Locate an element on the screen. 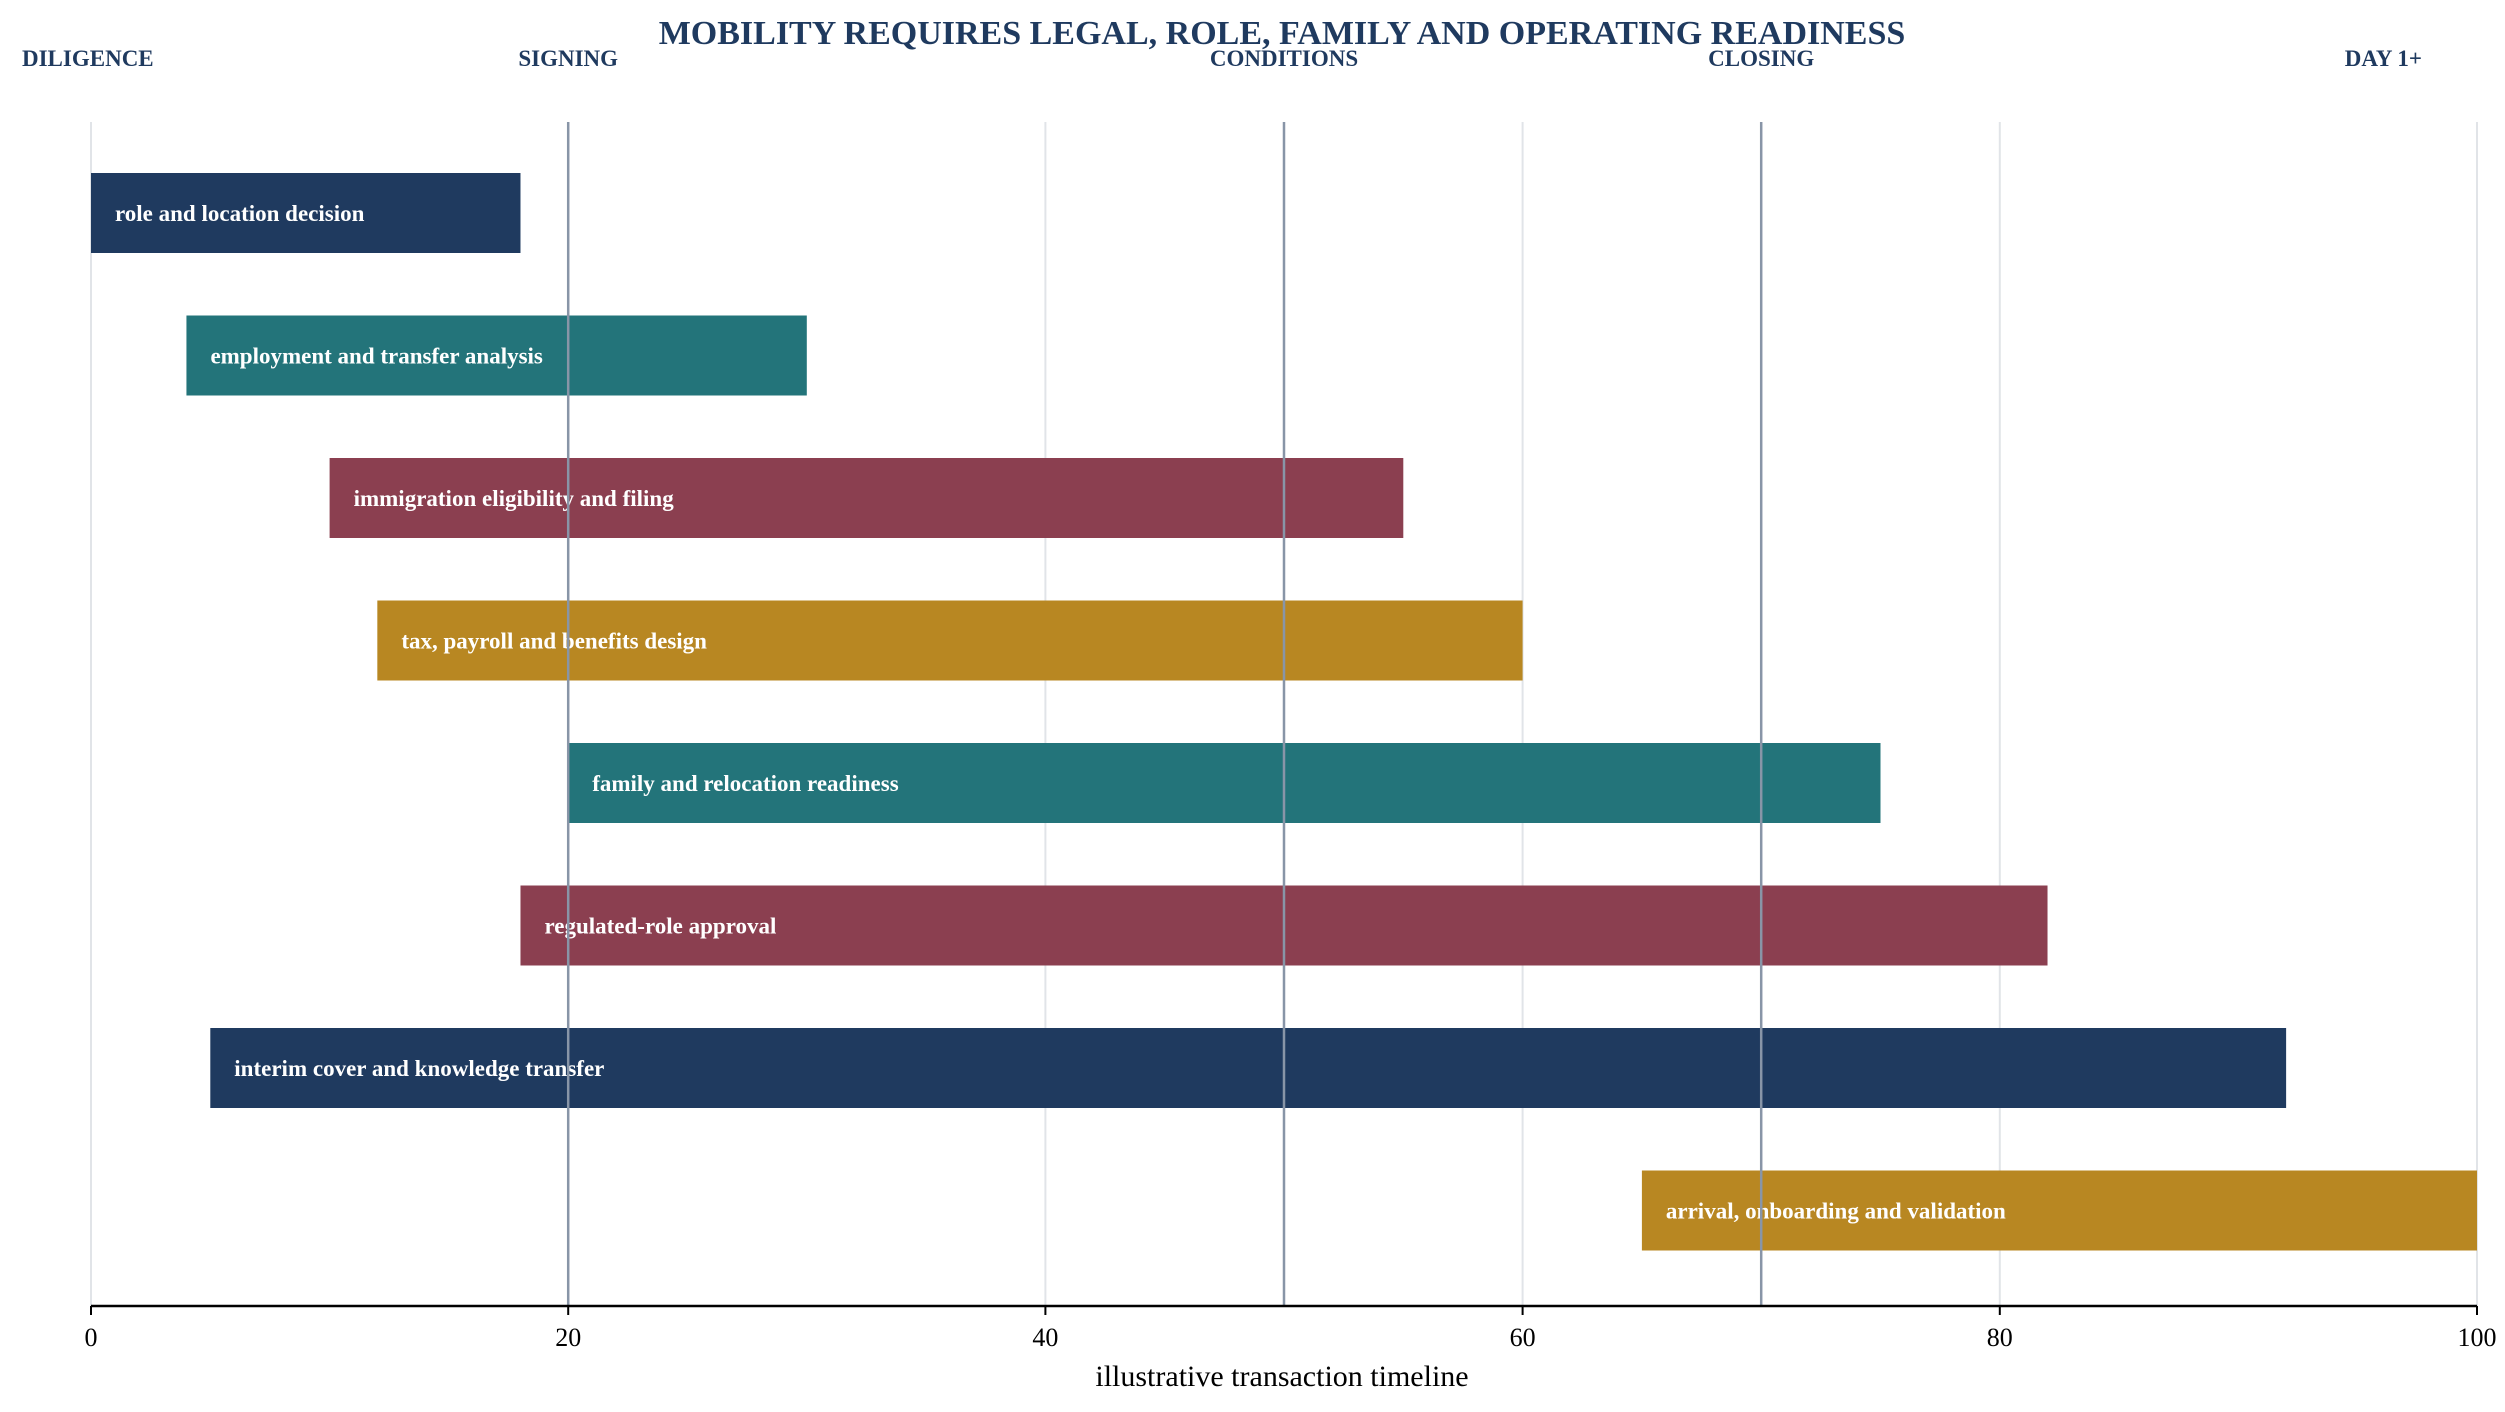 The width and height of the screenshot is (2505, 1412). phase-label-signing: SIGNING is located at coordinates (568, 58).